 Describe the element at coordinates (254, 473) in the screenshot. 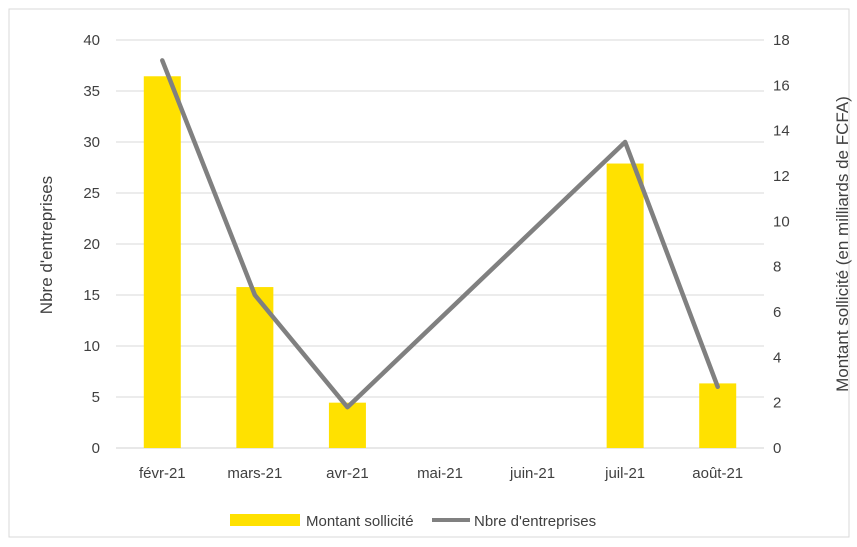

I see `x-tick-label: mars-21` at that location.